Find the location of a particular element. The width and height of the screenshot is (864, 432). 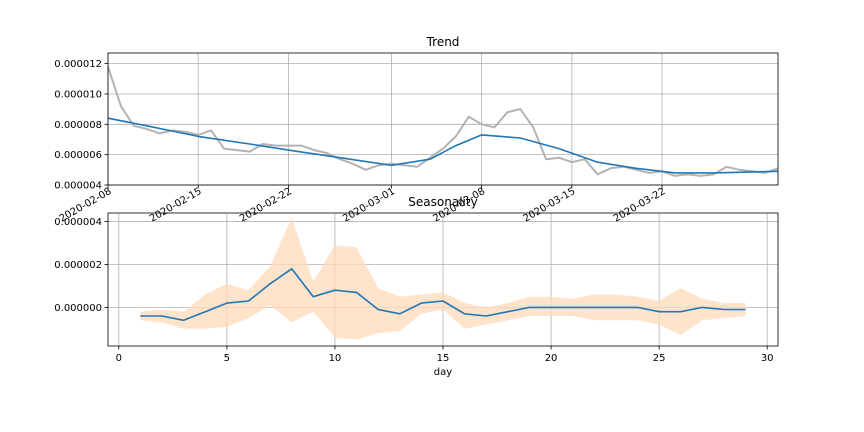

x-tick-label: 2020-02-22 is located at coordinates (266, 205).